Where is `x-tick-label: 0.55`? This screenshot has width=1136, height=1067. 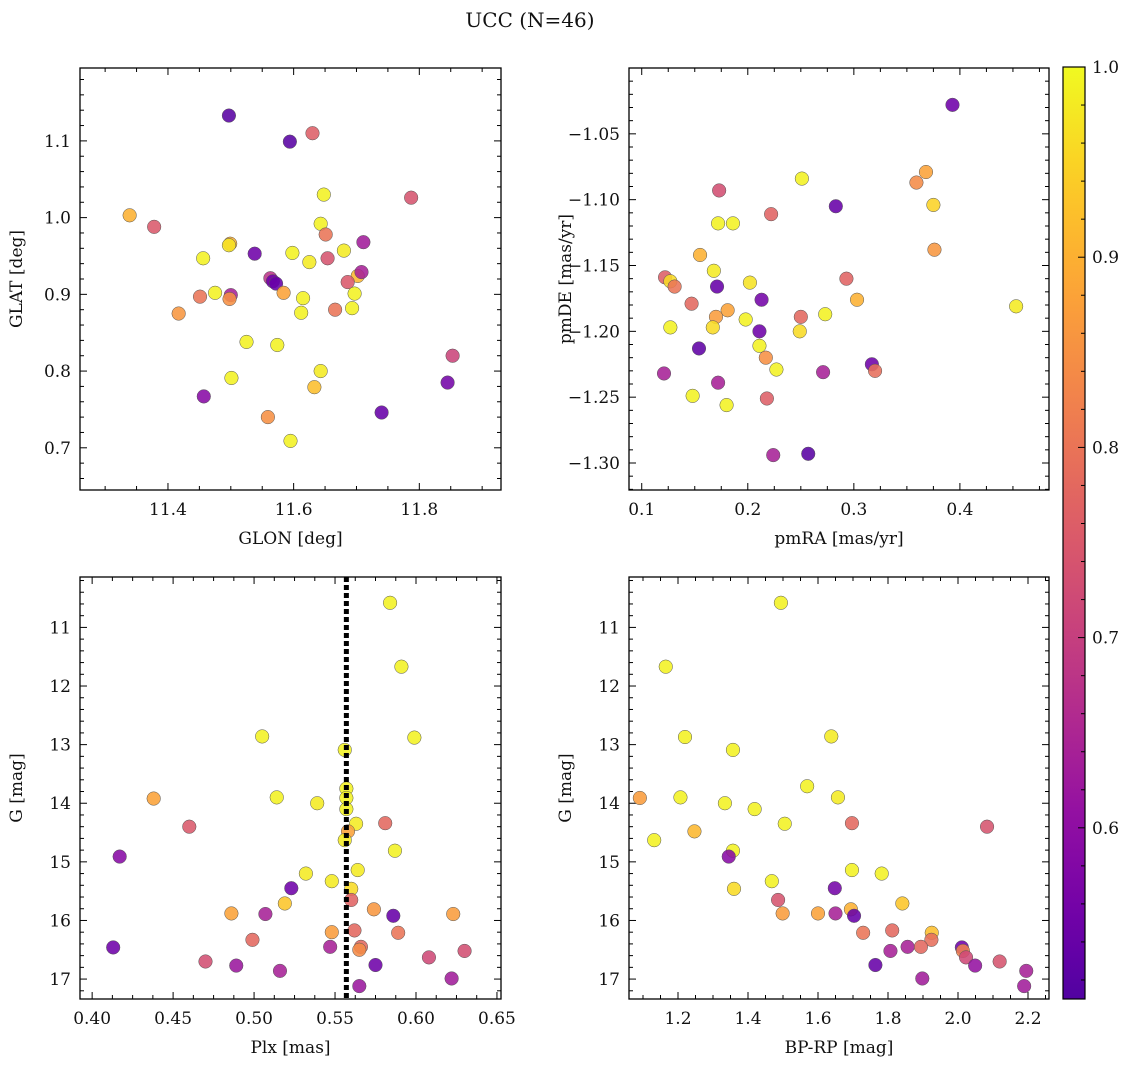
x-tick-label: 0.55 is located at coordinates (335, 1019).